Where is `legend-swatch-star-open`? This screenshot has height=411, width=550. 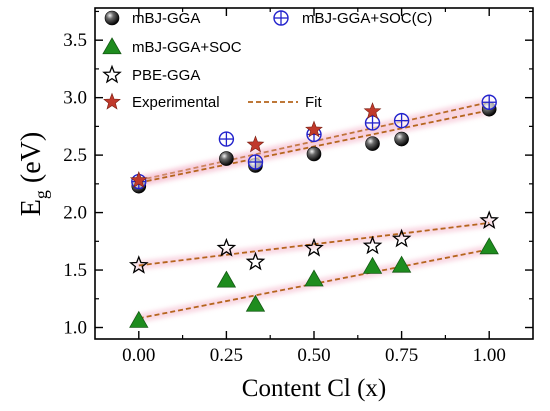 legend-swatch-star-open is located at coordinates (112, 74).